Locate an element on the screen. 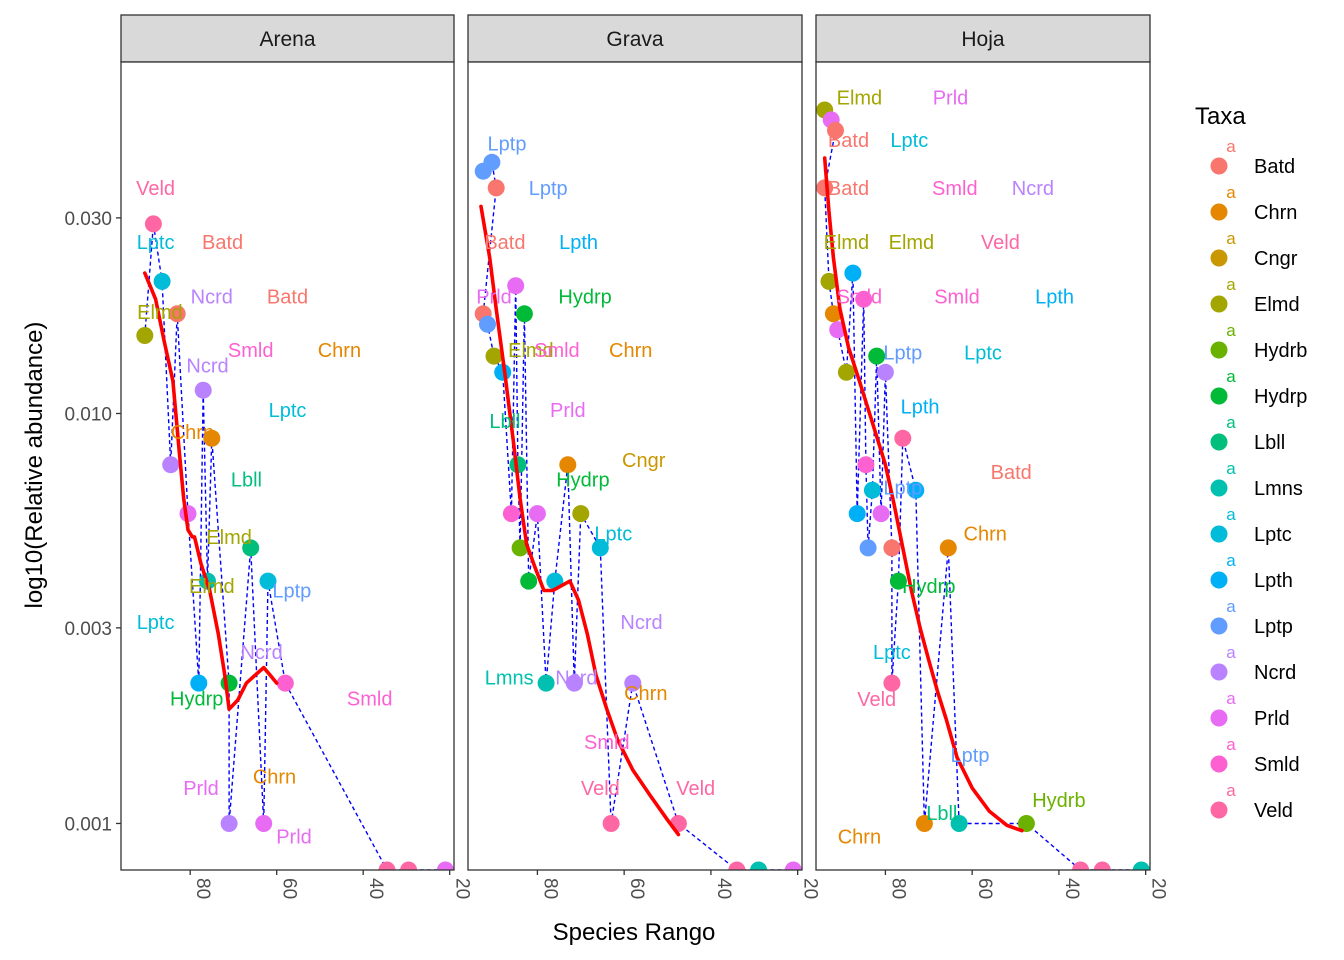 This screenshot has width=1344, height=960. data-label-cngr: Cngr is located at coordinates (644, 461).